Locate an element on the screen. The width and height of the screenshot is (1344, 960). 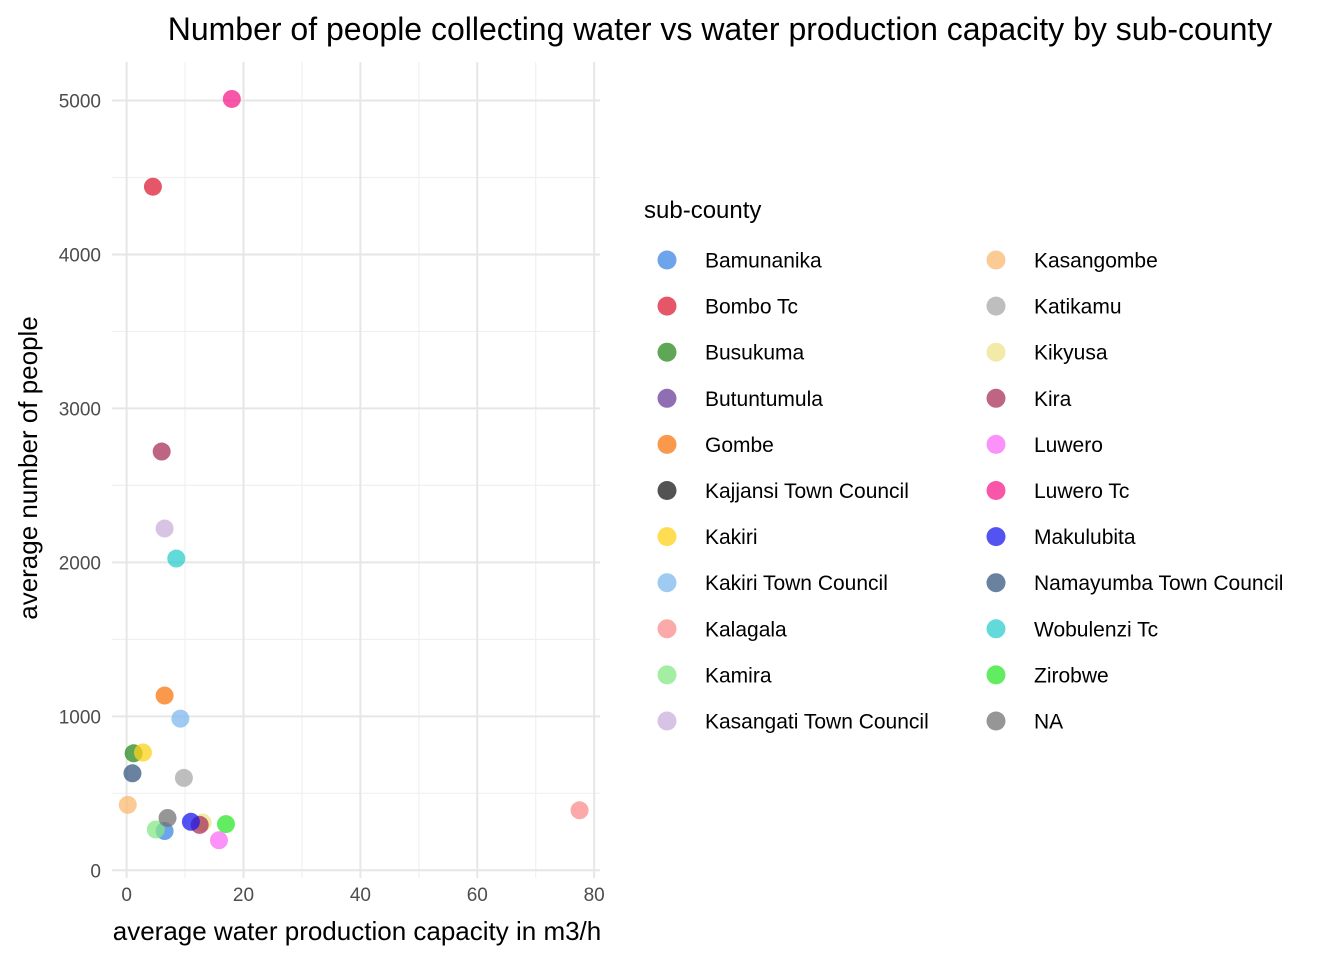
x-tick-label: 20 is located at coordinates (243, 895).